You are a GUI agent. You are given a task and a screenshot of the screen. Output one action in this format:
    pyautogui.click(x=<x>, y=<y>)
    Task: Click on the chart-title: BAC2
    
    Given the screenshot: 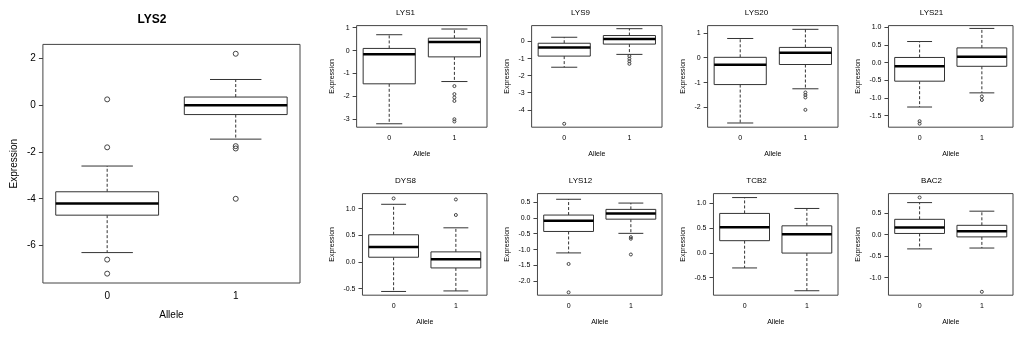 What is the action you would take?
    pyautogui.click(x=931, y=180)
    